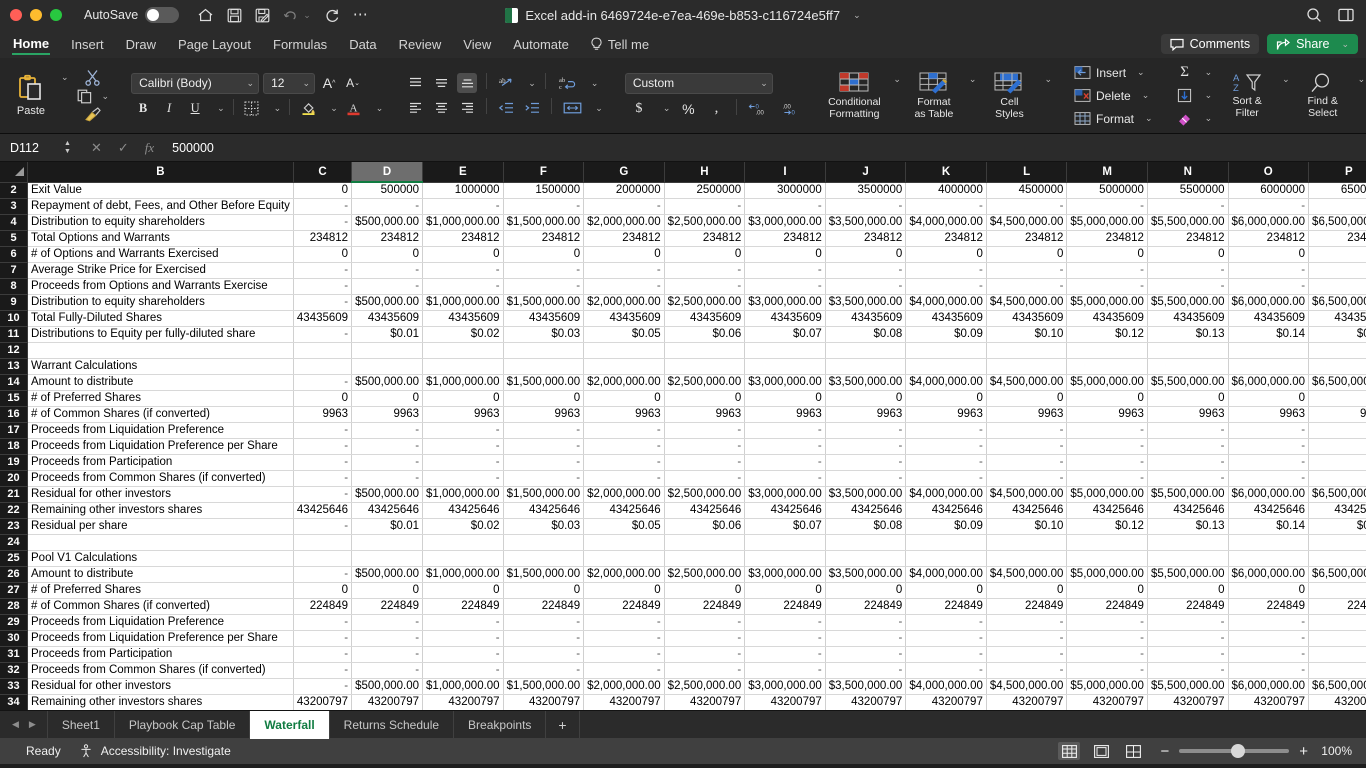 The height and width of the screenshot is (768, 1366). What do you see at coordinates (14, 670) in the screenshot?
I see `row-header: 32` at bounding box center [14, 670].